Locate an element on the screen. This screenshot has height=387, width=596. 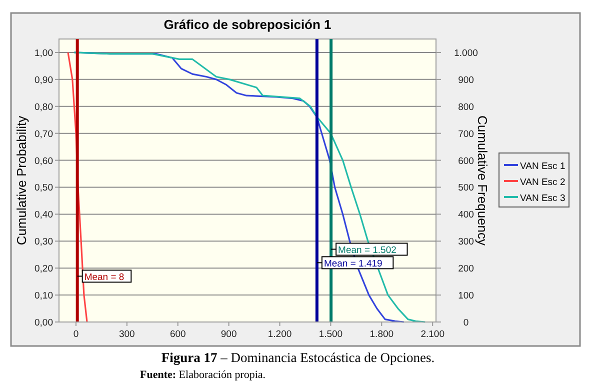
y2-tick-label: 500 is located at coordinates (466, 188).